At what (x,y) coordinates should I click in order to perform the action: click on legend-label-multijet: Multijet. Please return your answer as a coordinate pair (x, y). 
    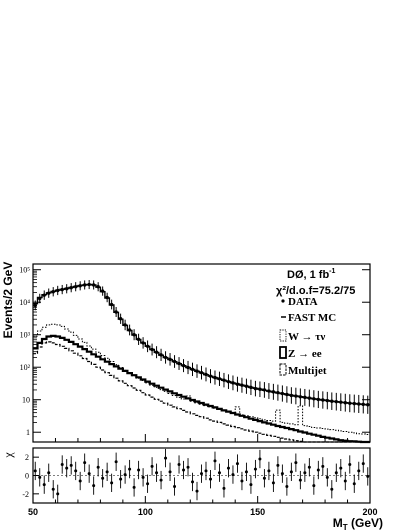
    Looking at the image, I should click on (307, 371).